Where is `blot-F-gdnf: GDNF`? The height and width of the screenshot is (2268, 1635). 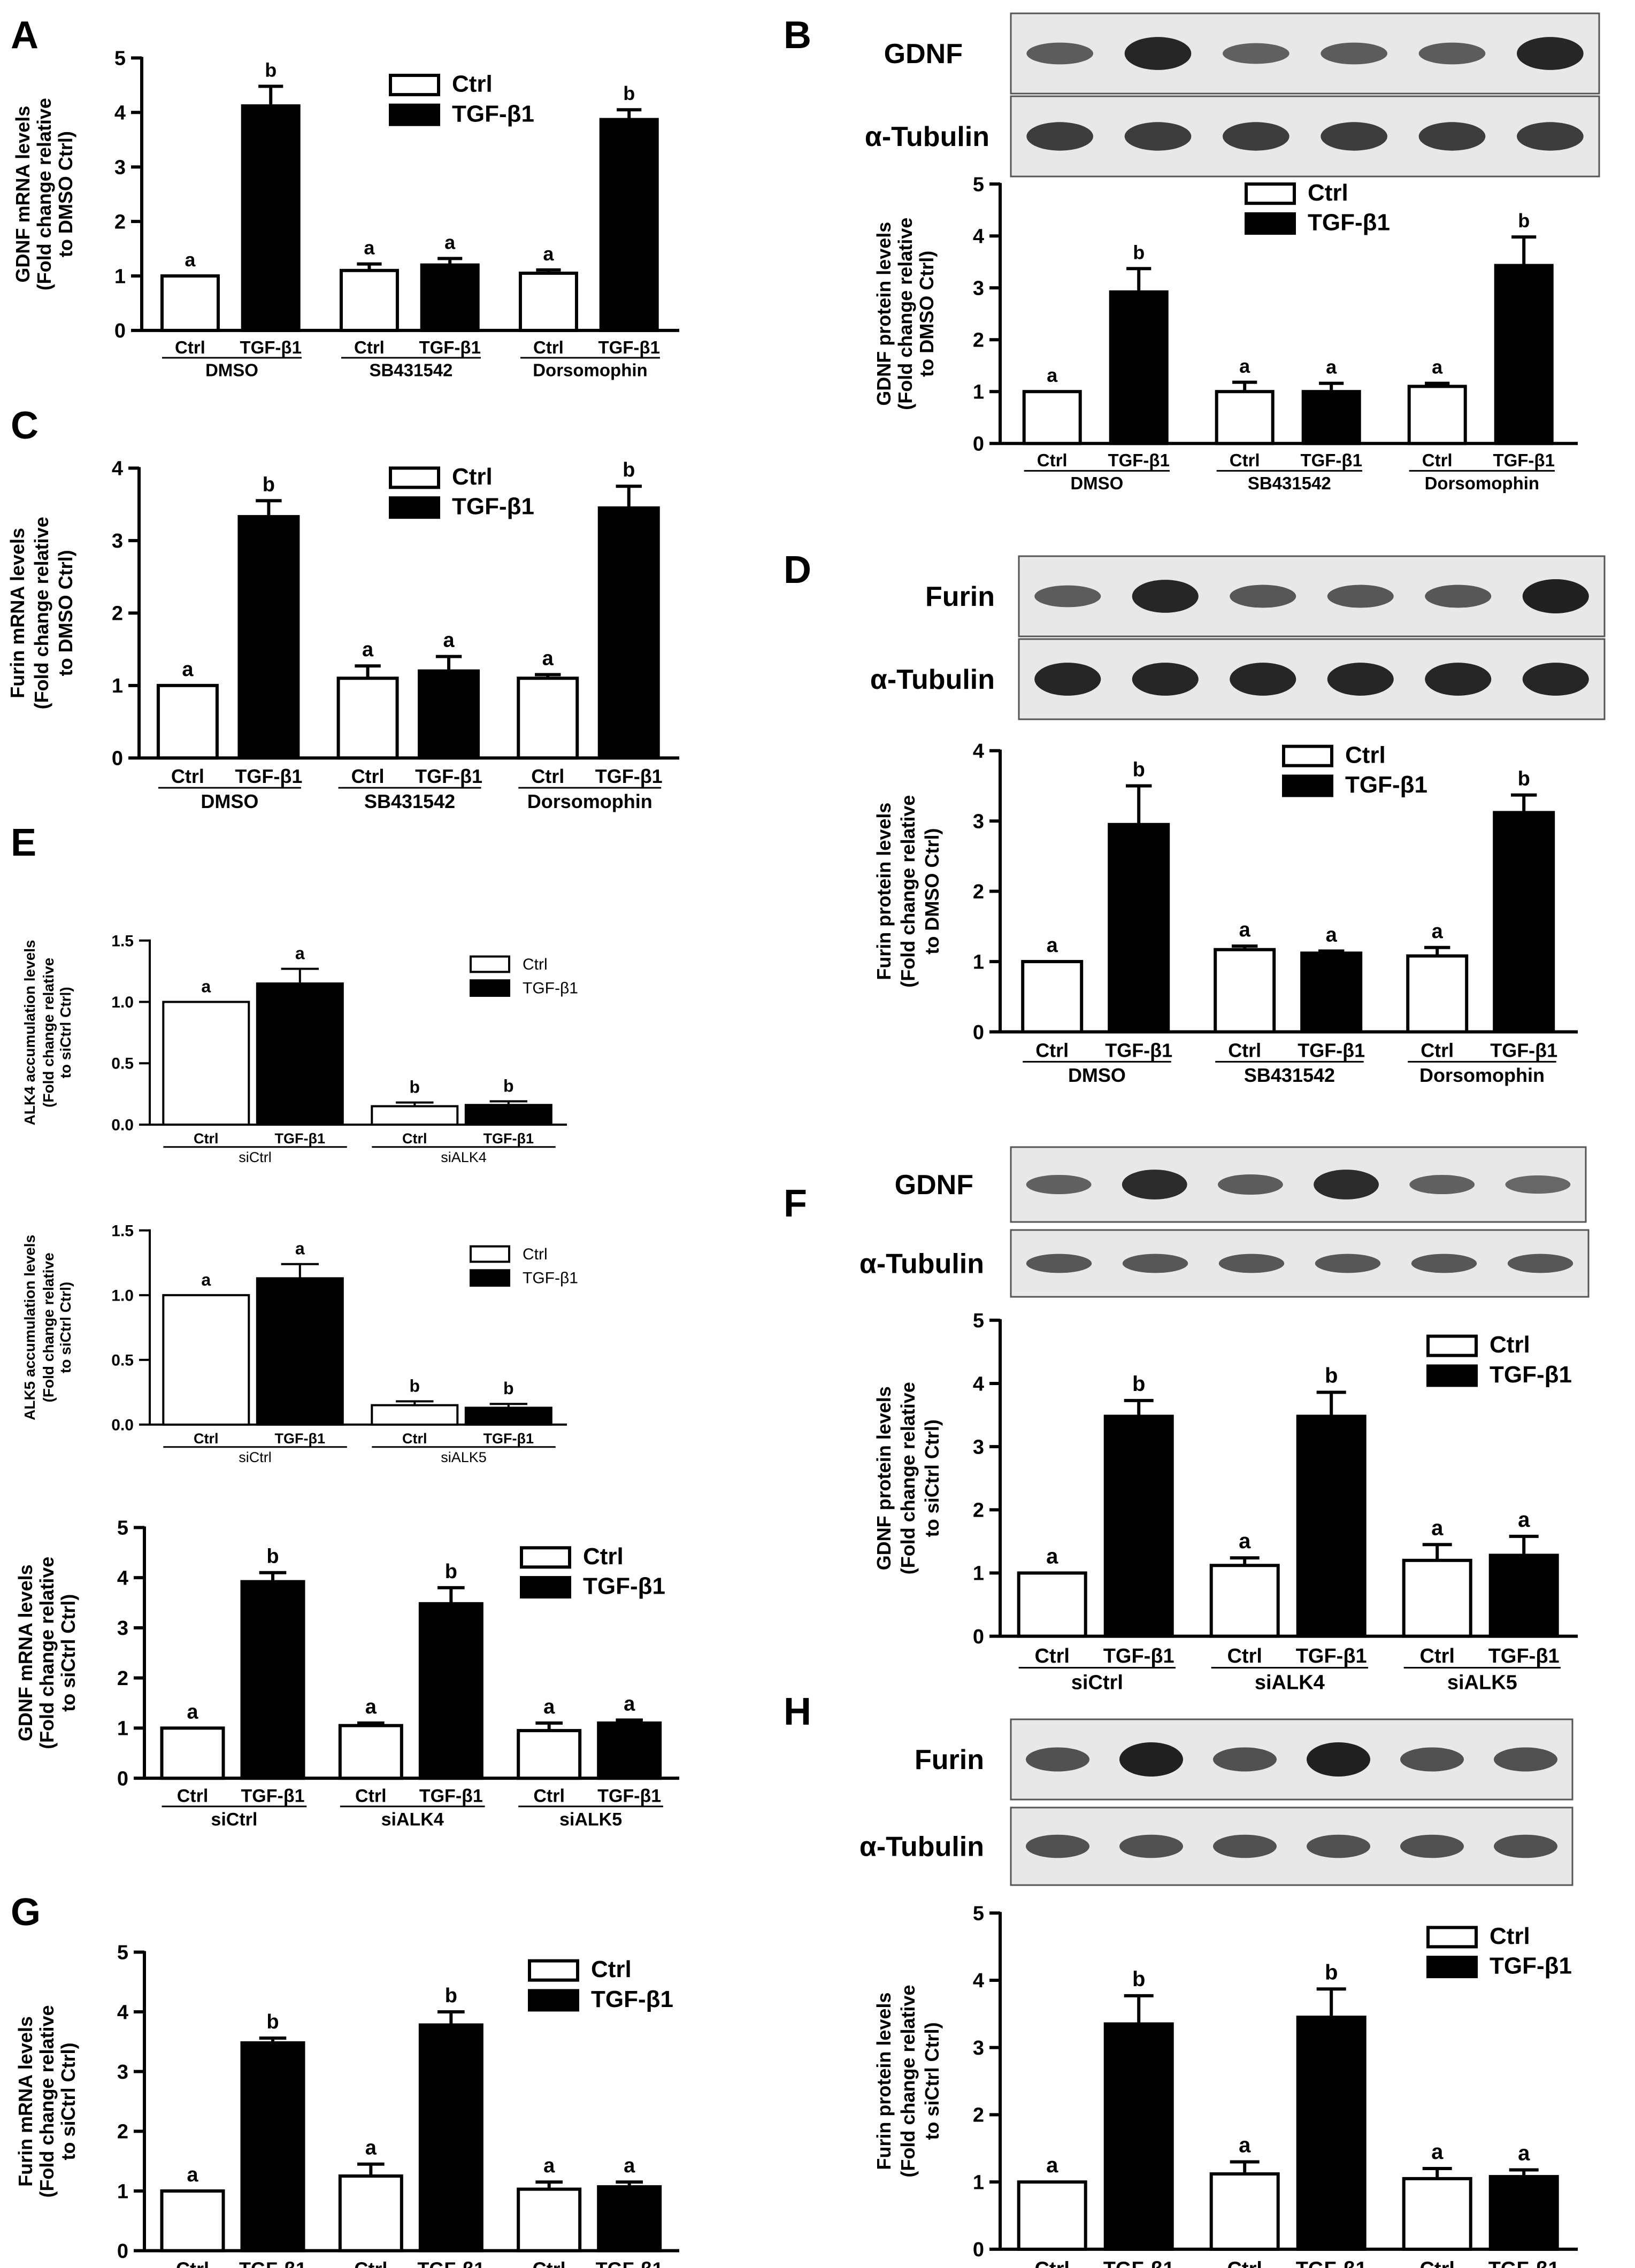
blot-F-gdnf: GDNF is located at coordinates (1241, 1184).